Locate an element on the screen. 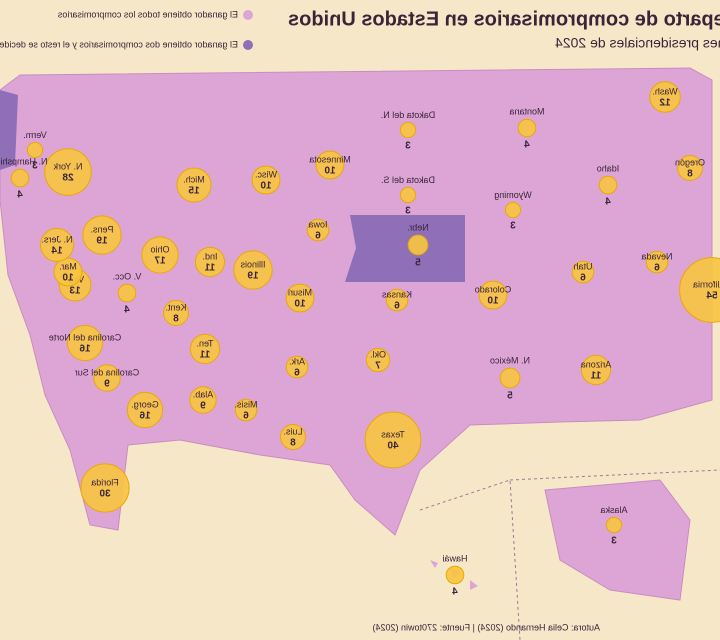  state-label: Illinois is located at coordinates (253, 264).